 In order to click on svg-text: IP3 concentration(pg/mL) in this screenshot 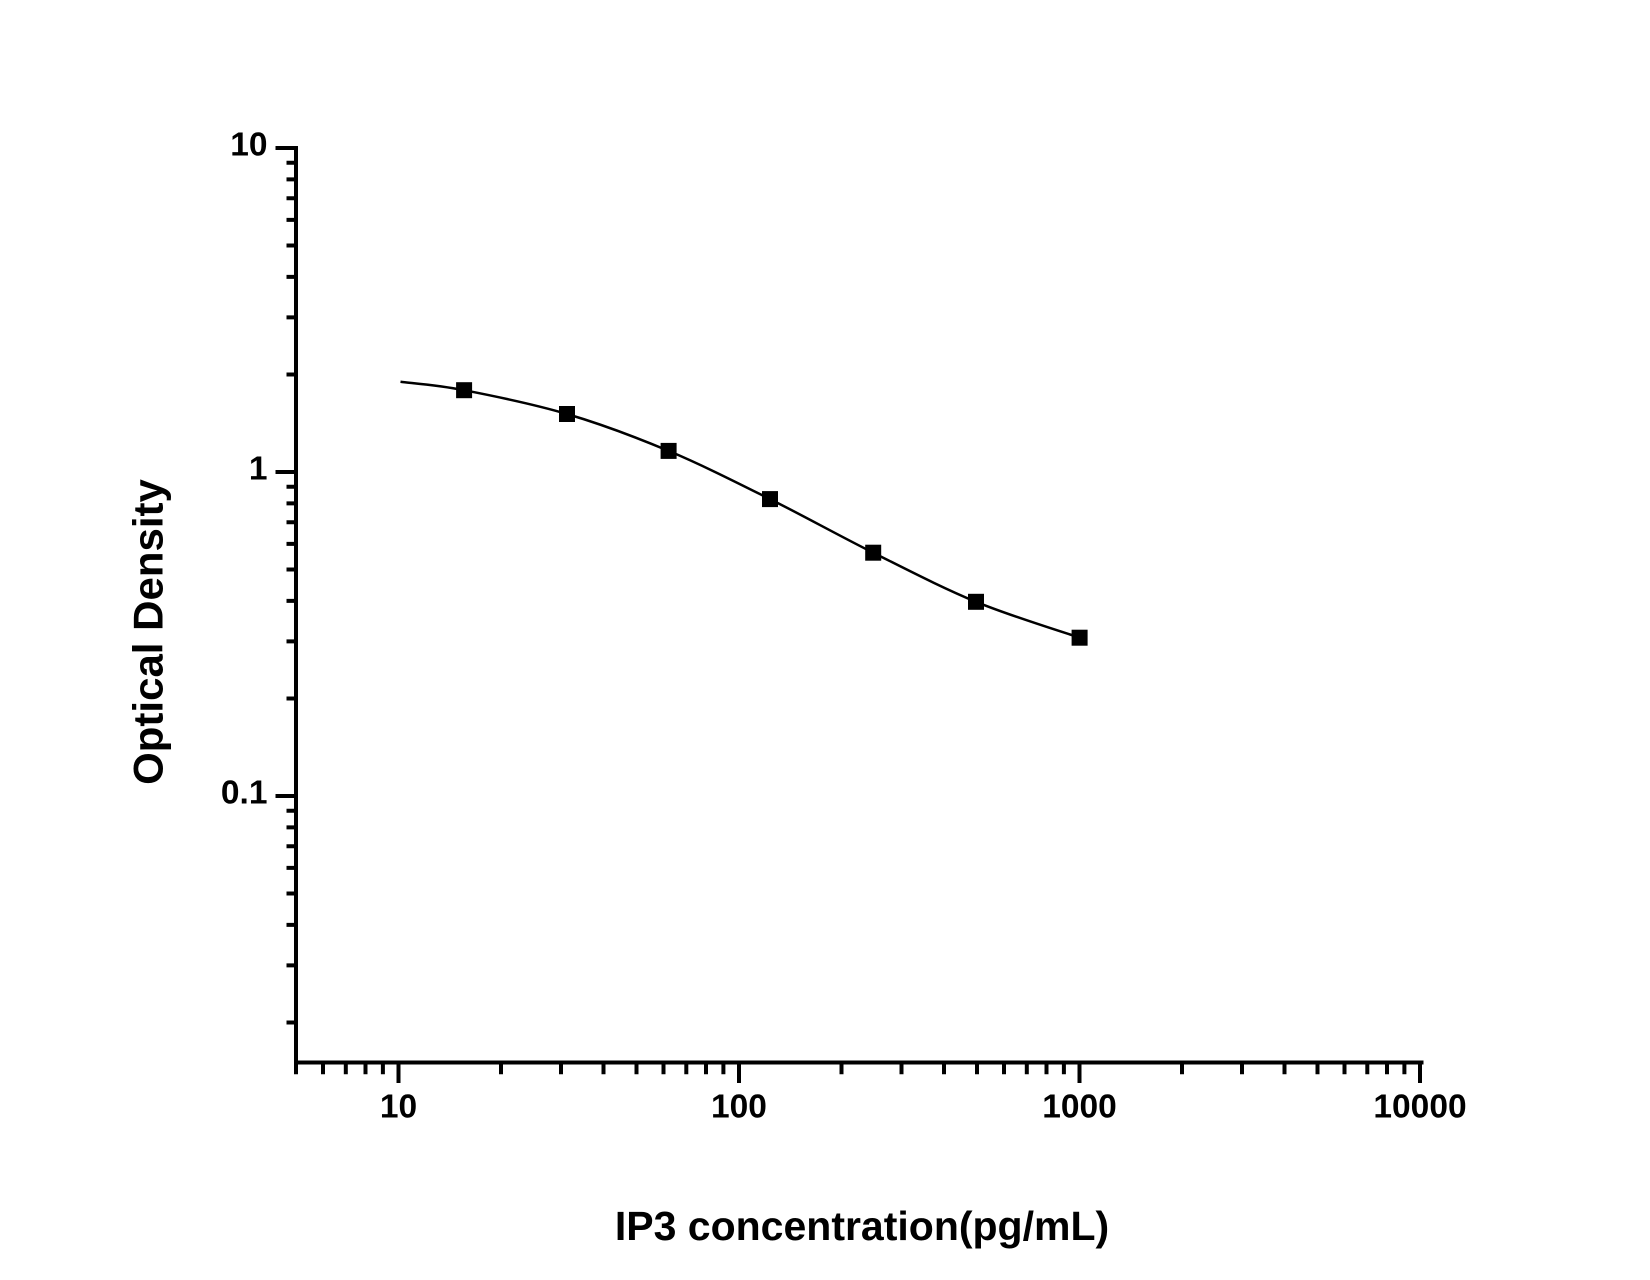, I will do `click(862, 1226)`.